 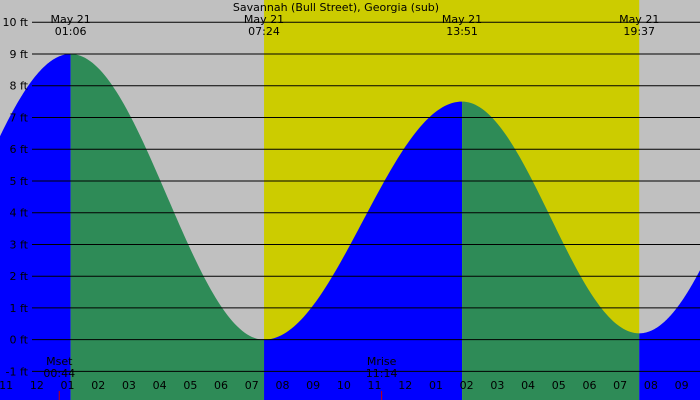 I want to click on y-tick-label: 8 ft, so click(x=19, y=86).